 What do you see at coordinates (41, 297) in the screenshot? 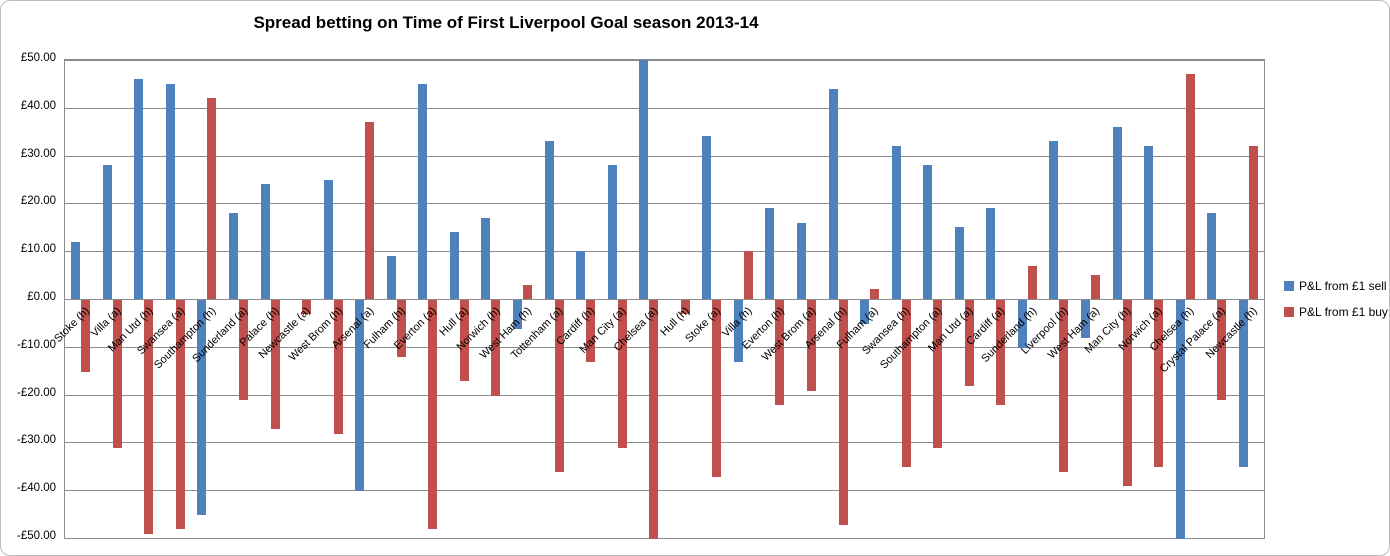
I see `y-axis-label: £0.00` at bounding box center [41, 297].